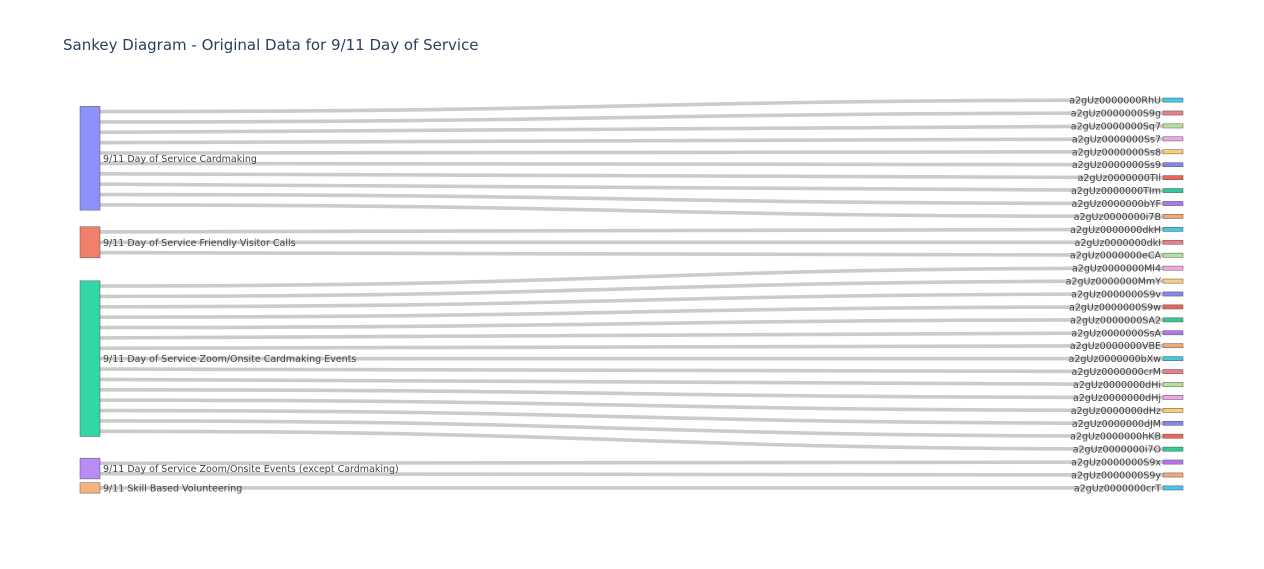 Image resolution: width=1264 pixels, height=569 pixels. I want to click on target-node-label: a2gUz0000000MmY, so click(1114, 282).